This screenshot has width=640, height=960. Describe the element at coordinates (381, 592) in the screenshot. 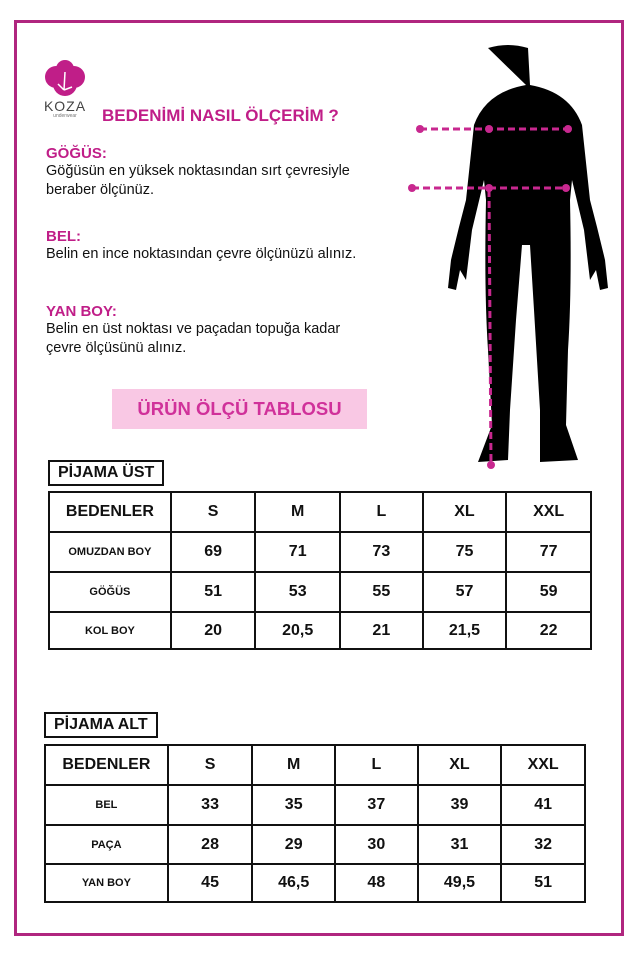

I see `table-cell: 55` at that location.